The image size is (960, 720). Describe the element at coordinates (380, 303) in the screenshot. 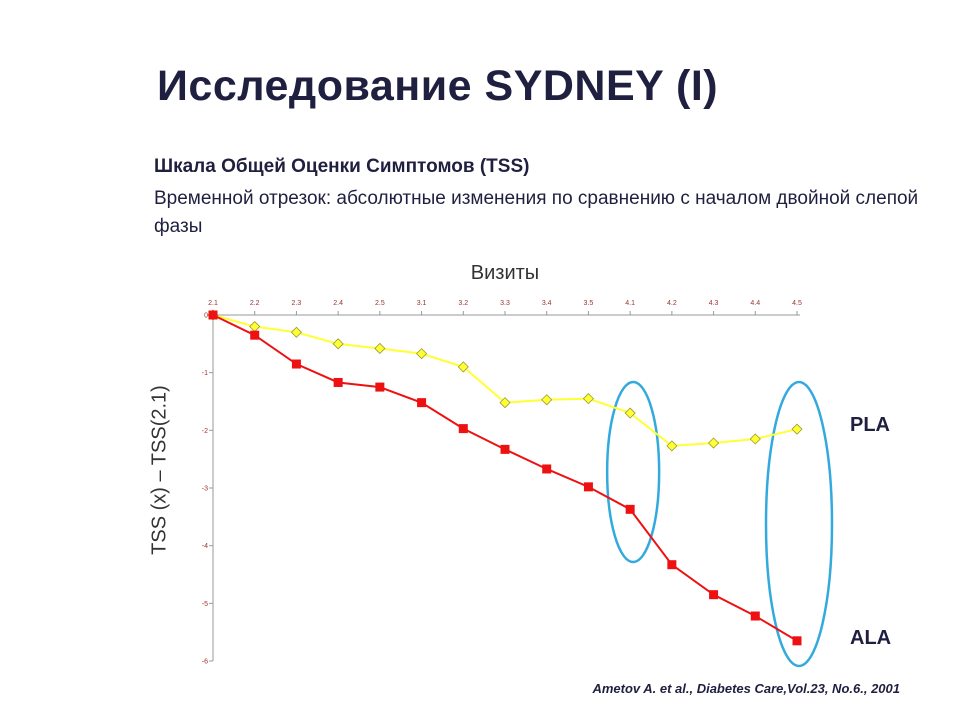

I see `x-tick-label: 2.5` at that location.